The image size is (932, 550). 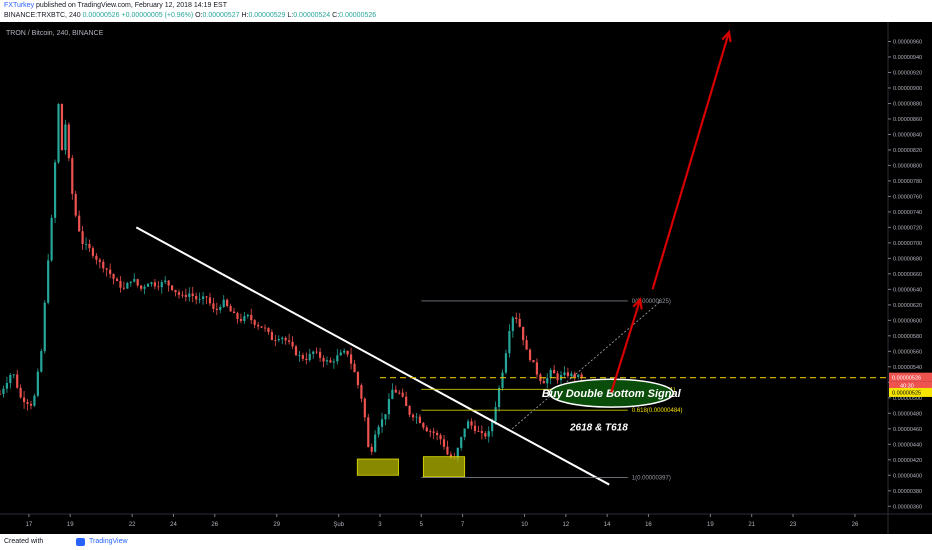 I want to click on fib-level-label: 0.618(0.00000484), so click(x=657, y=411).